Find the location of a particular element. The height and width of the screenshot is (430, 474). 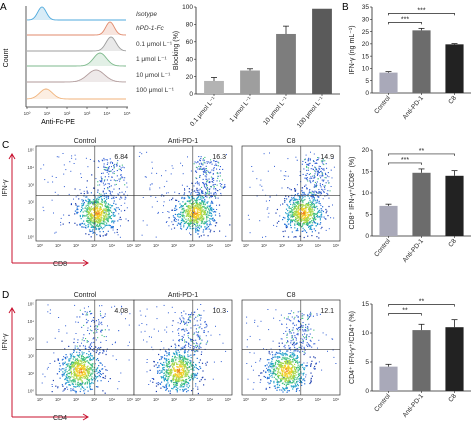

bar-category-label: Control is located at coordinates (382, 104).